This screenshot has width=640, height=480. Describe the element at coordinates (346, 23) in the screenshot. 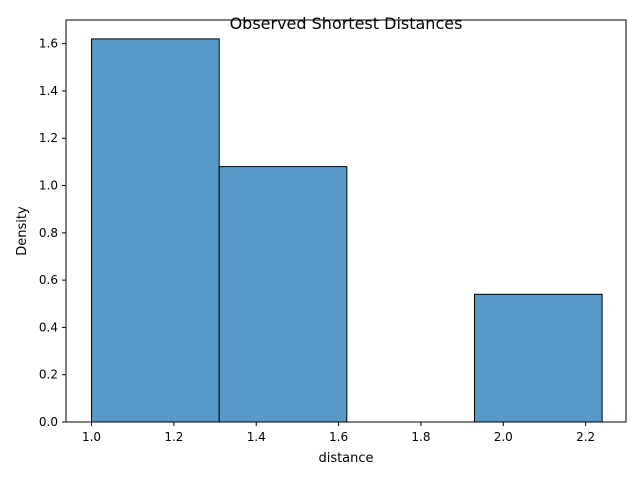

I see `chart-title: Observed Shortest Distances` at that location.